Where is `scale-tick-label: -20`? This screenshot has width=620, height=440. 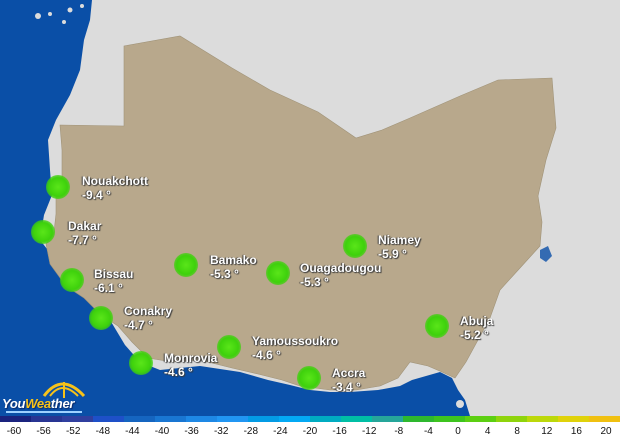 scale-tick-label: -20 is located at coordinates (310, 431).